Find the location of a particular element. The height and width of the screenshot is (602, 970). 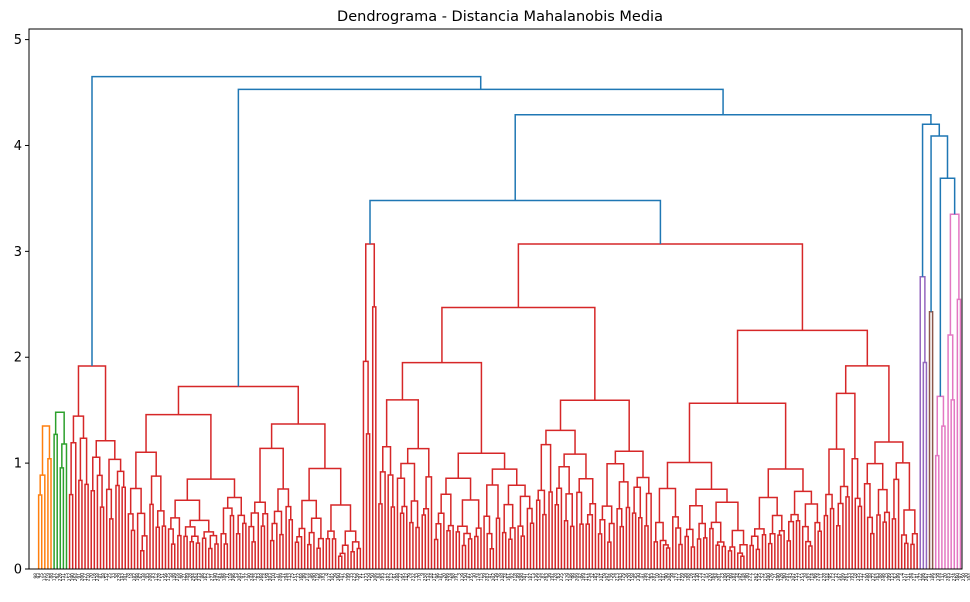

leaf-label: 138 is located at coordinates (144, 577).